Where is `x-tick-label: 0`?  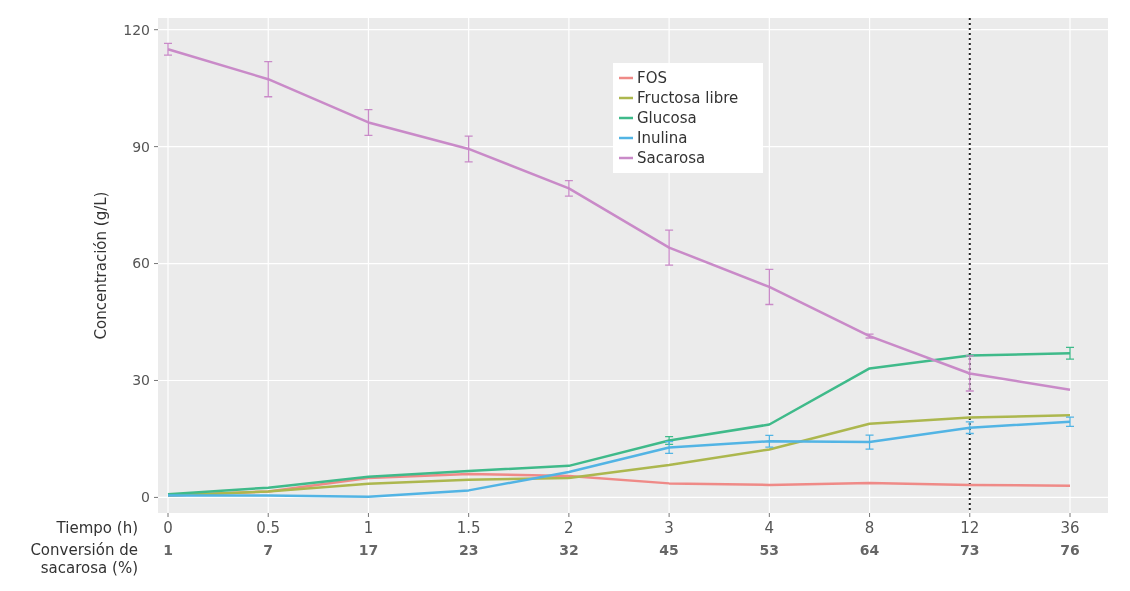
x-tick-label: 0 is located at coordinates (168, 528).